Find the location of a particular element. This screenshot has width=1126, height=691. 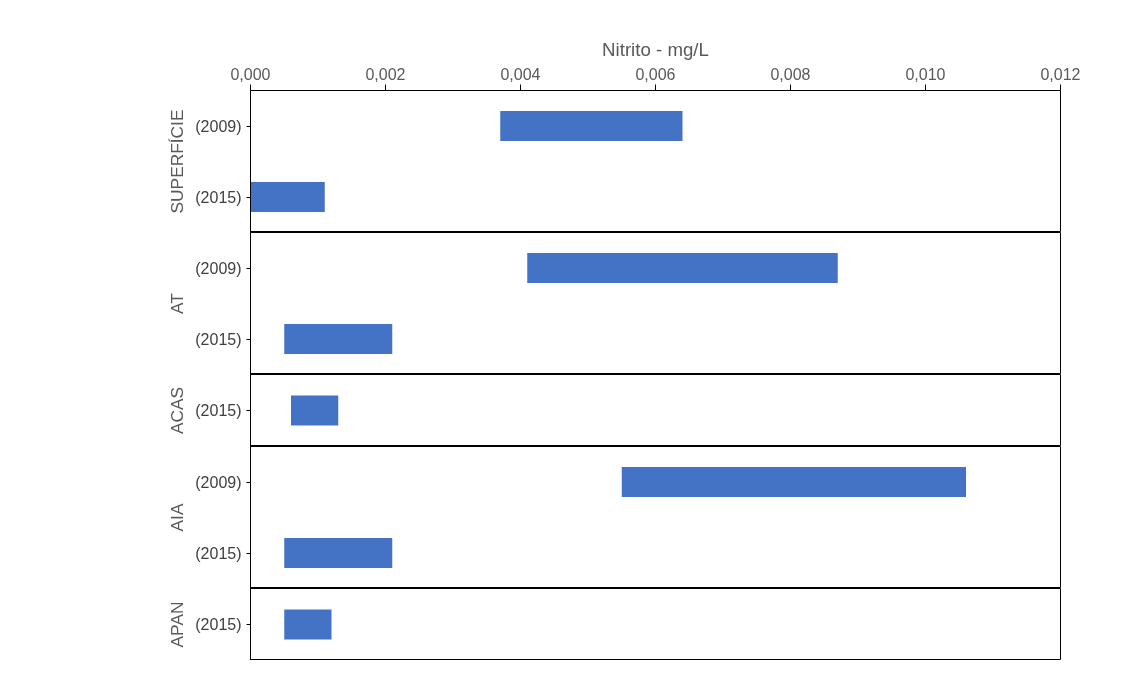

x-tick-label: 0,008 is located at coordinates (790, 74).